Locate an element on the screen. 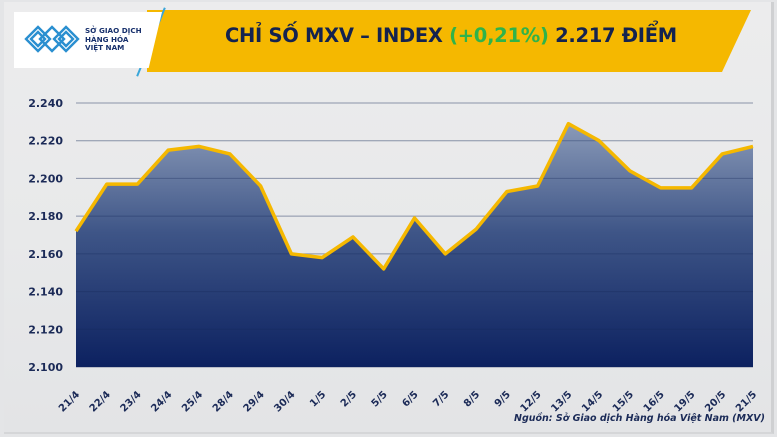 The image size is (777, 437). chart-title: CHỈ SỐ MXV – INDEX (+0,21%) 2.217 ĐIỂM is located at coordinates (451, 41).